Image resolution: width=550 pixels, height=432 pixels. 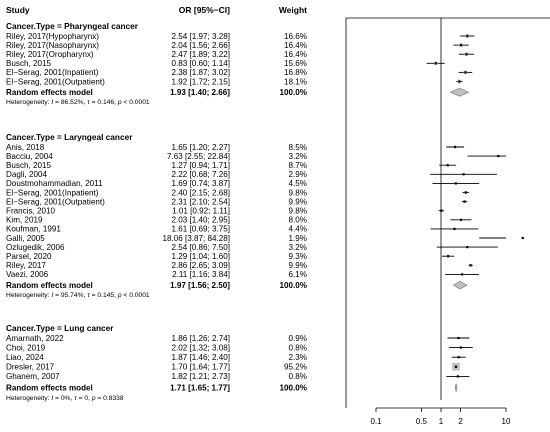 I want to click on study-label: Riley, 2017(Hypopharynx), so click(x=52, y=36).